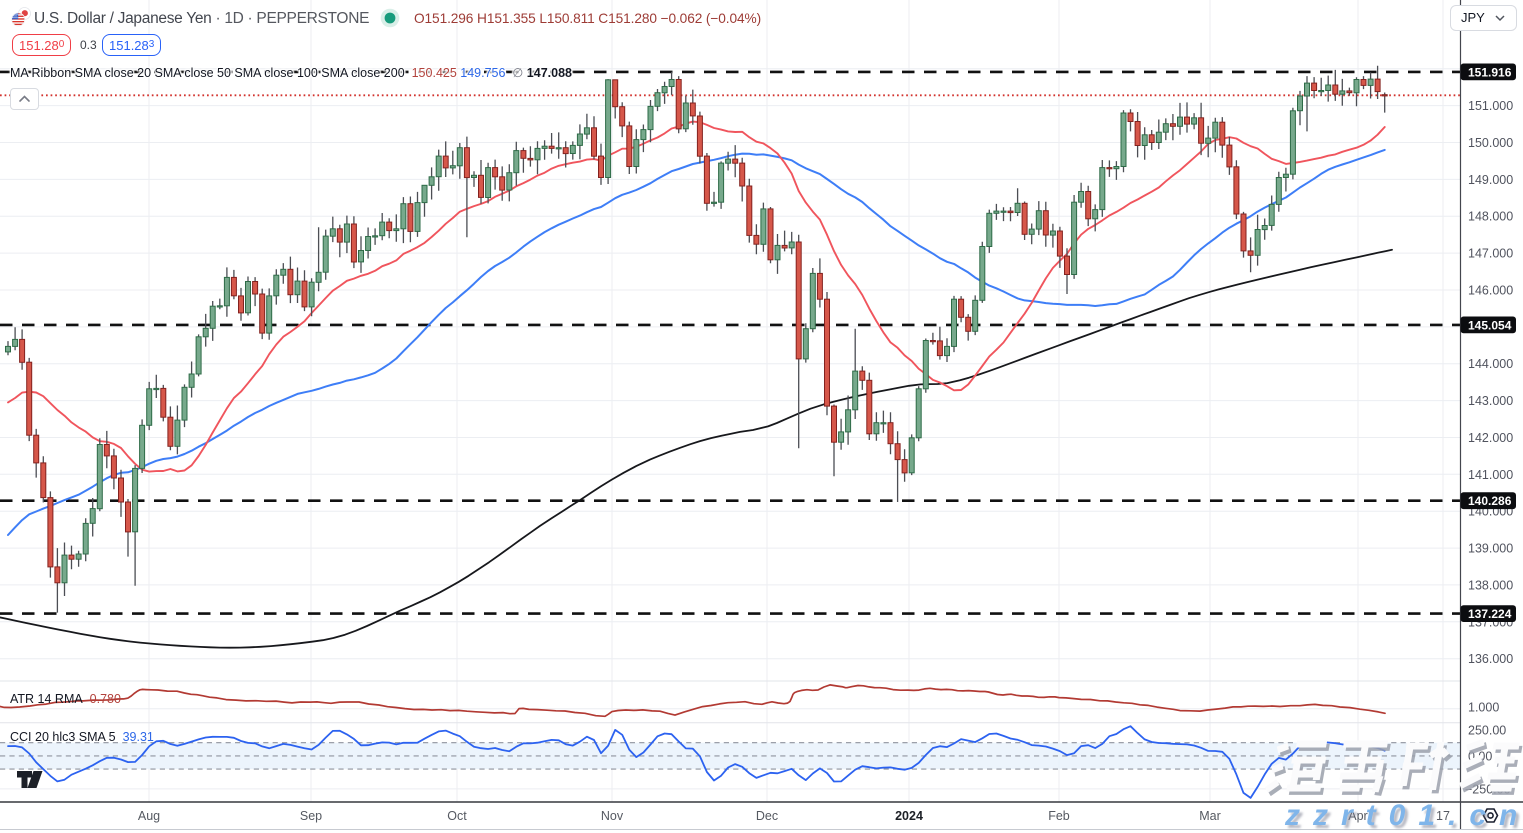  I want to click on svg-text: 250.00, so click(1487, 731).